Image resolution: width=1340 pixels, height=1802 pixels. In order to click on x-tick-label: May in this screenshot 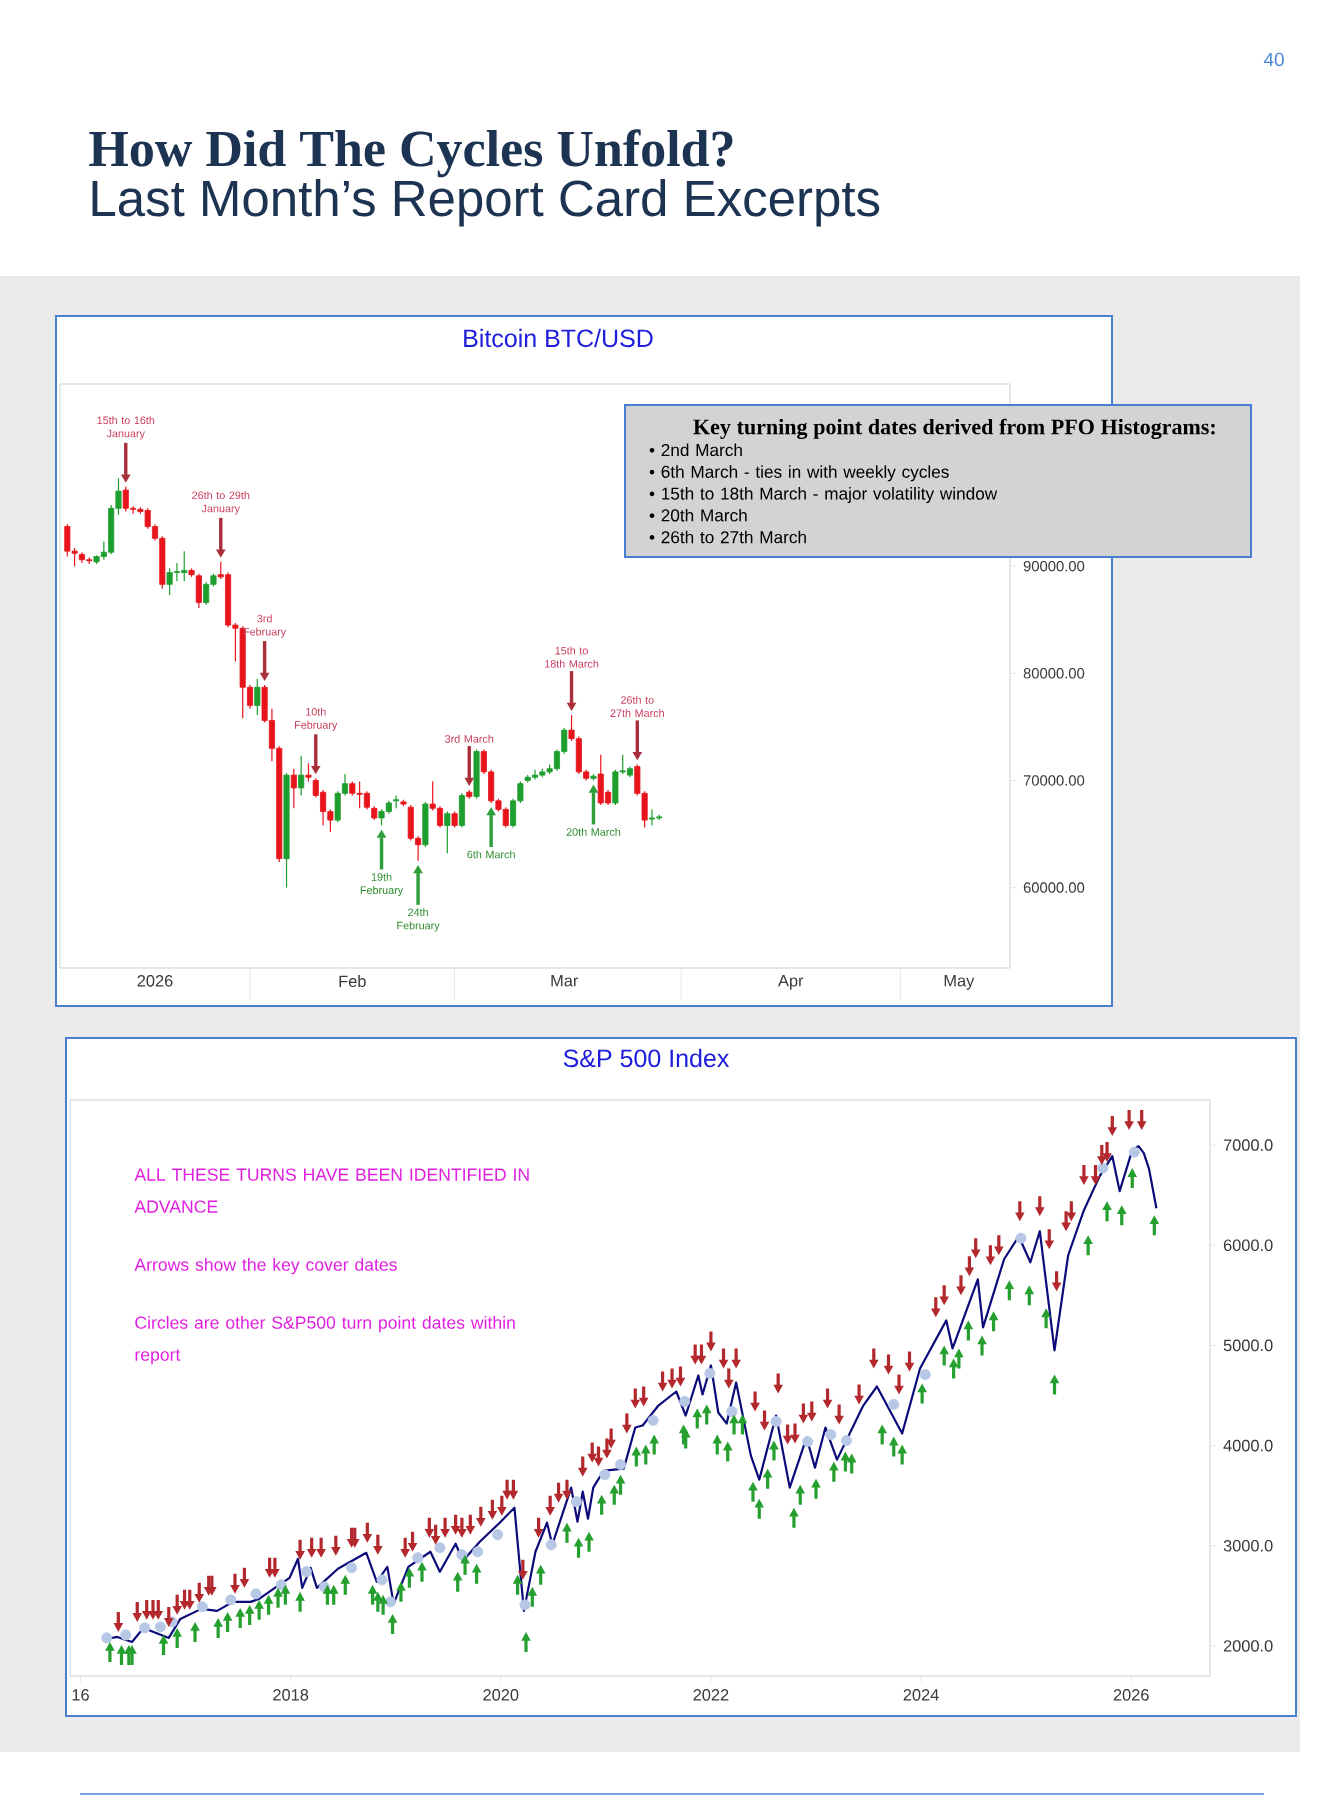, I will do `click(959, 982)`.